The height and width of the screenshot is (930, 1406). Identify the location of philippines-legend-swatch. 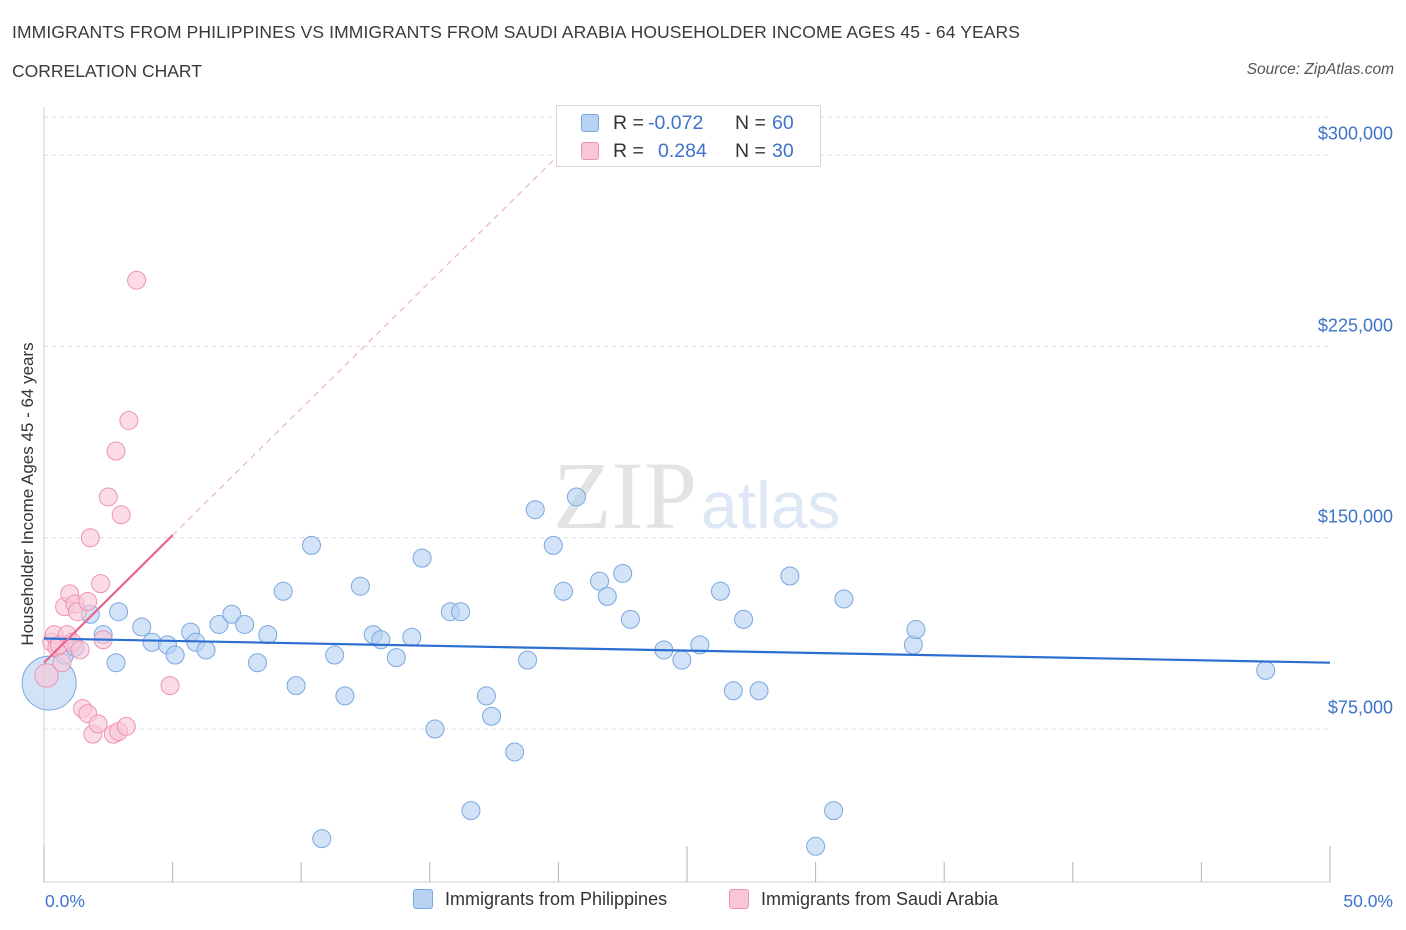
(423, 899).